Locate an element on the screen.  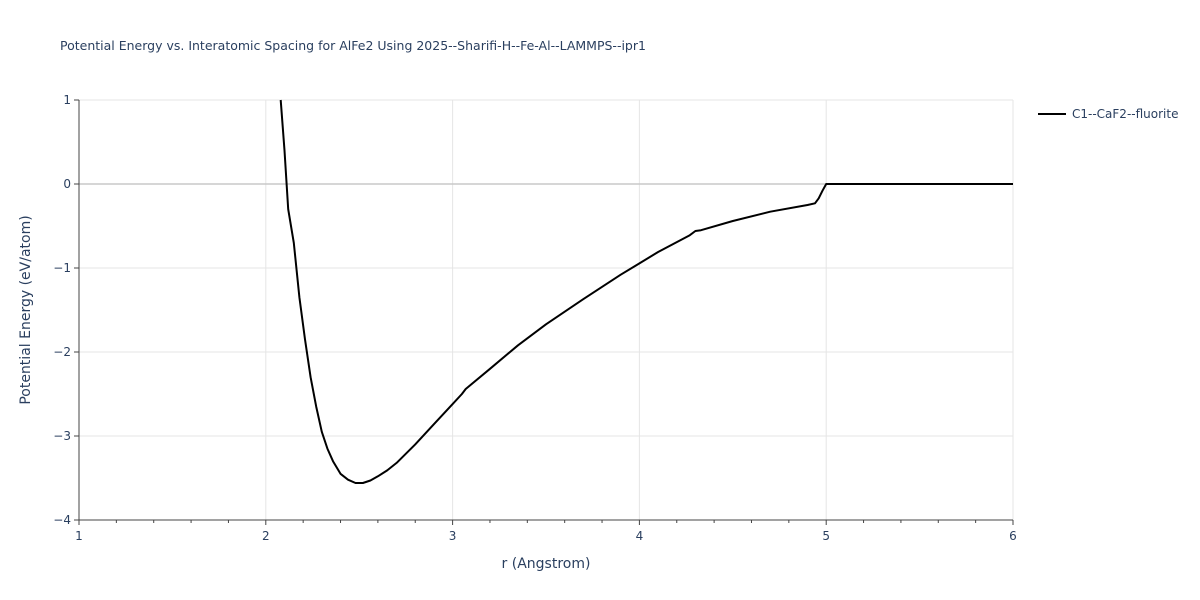
y-tick-label: −1 is located at coordinates (62, 268).